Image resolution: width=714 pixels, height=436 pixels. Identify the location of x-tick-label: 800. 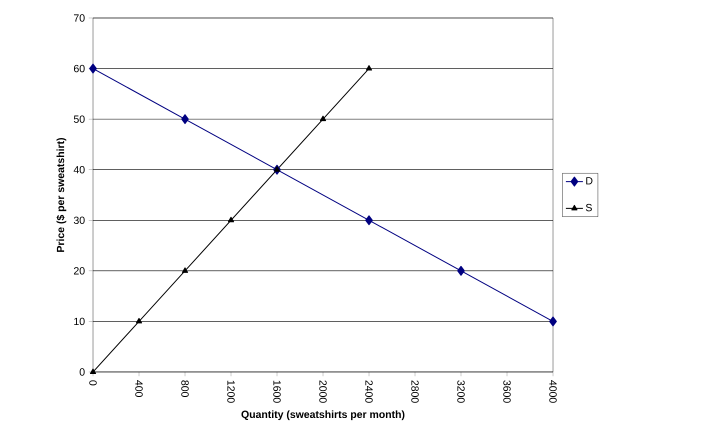
(185, 388).